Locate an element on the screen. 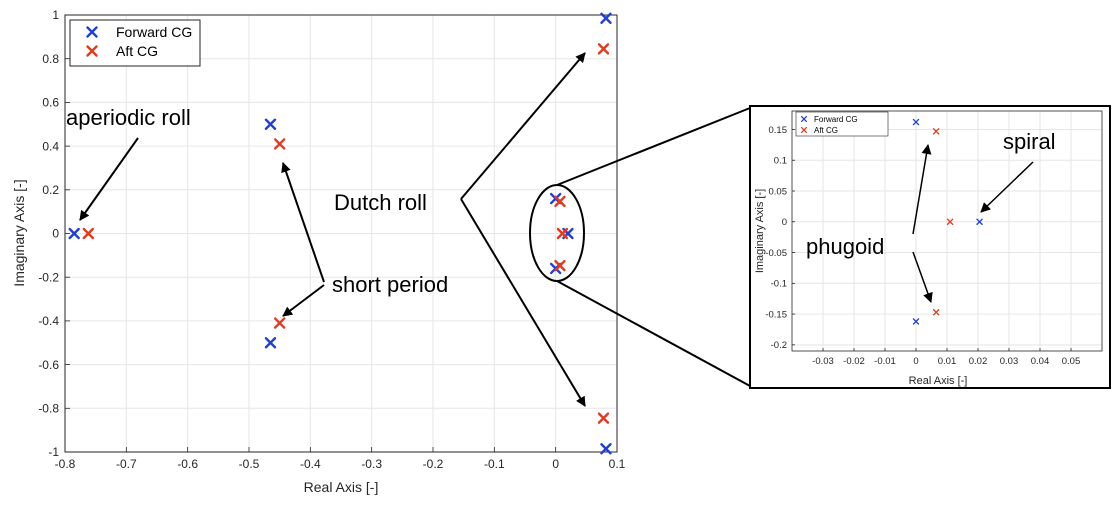 This screenshot has width=1117, height=505. main-y-tick-label: -1 is located at coordinates (53, 452).